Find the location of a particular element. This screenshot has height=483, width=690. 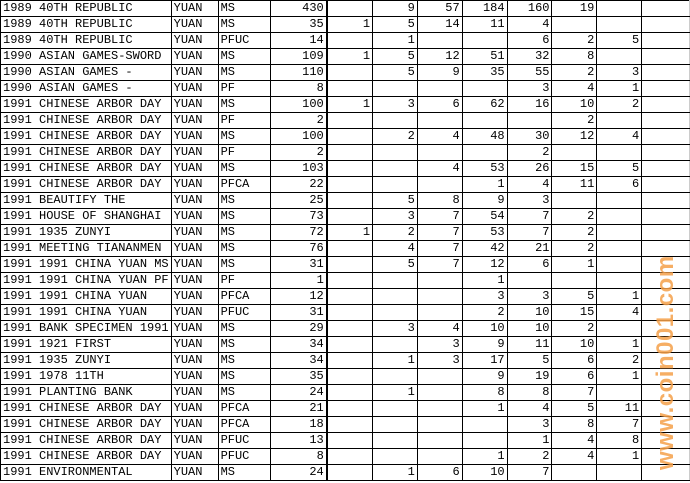

total-cell: 110 is located at coordinates (299, 72).